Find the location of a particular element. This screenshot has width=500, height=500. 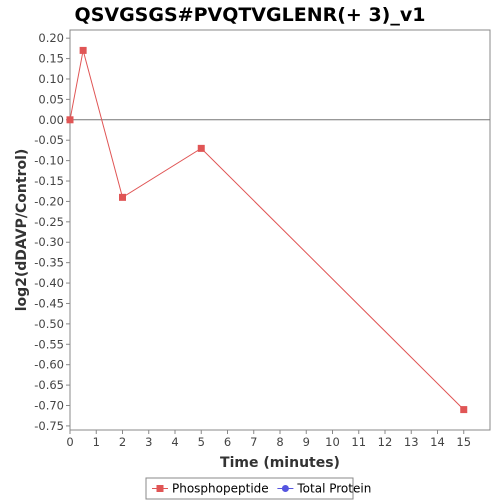

y-tick-label: -0.05 is located at coordinates (49, 140).